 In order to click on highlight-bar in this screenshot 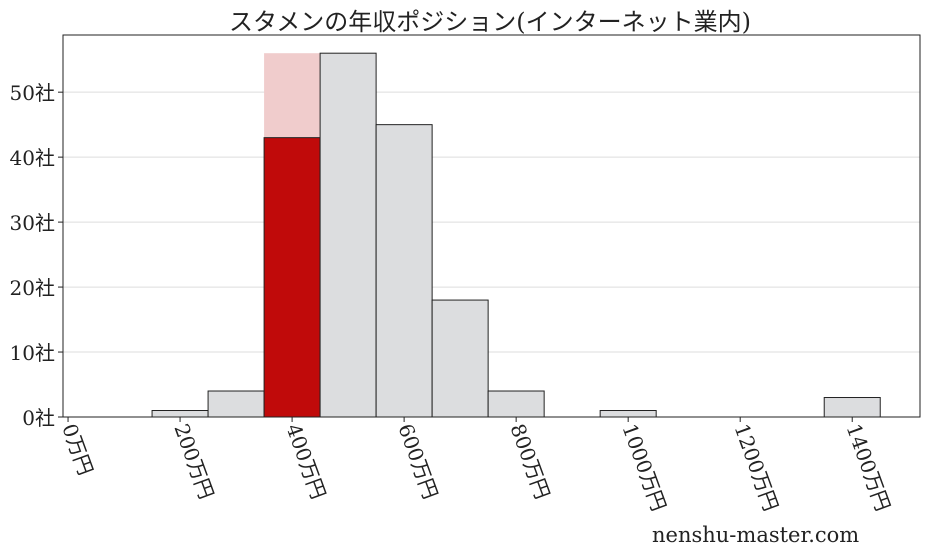, I will do `click(292, 277)`.